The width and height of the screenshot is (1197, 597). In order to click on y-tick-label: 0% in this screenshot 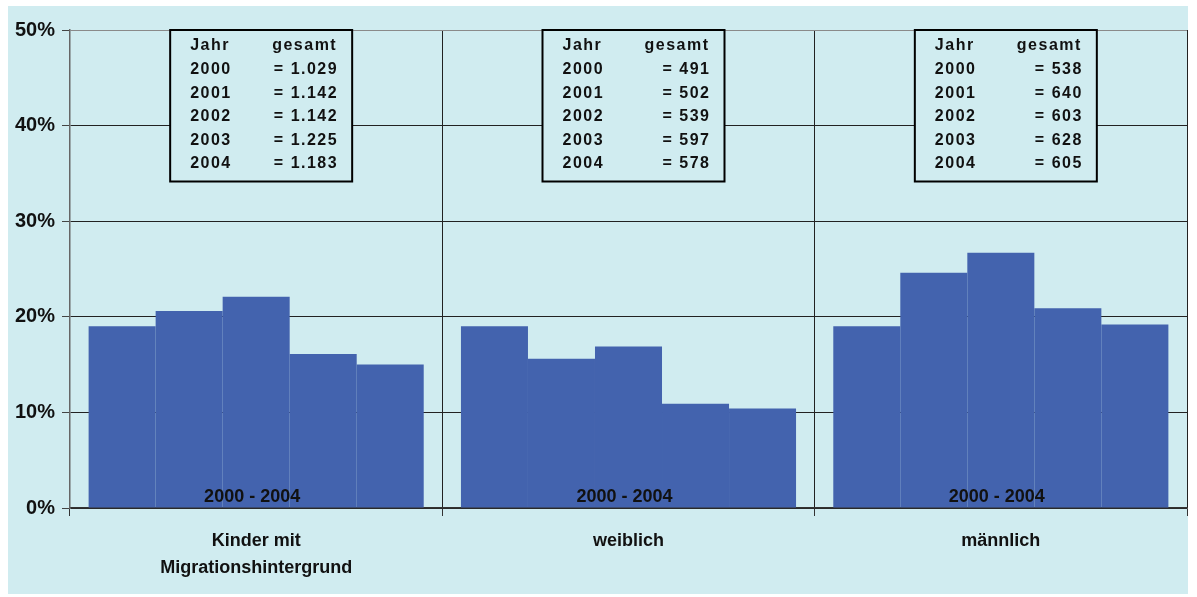, I will do `click(41, 506)`.